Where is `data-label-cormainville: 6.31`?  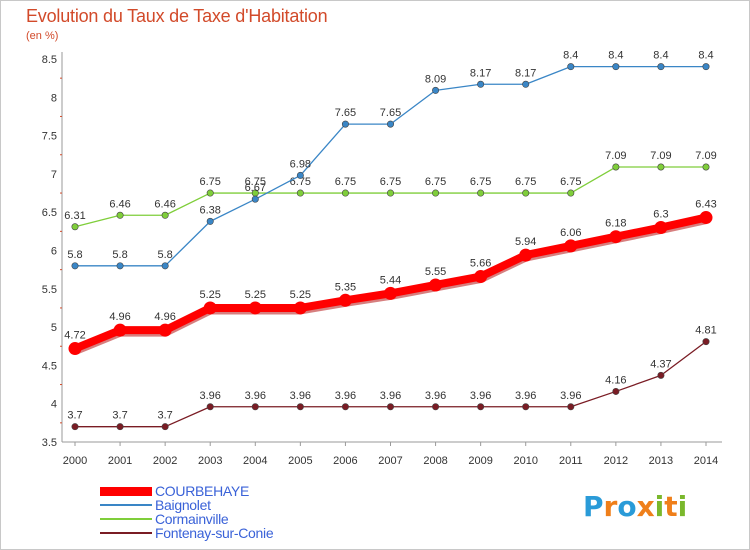 data-label-cormainville: 6.31 is located at coordinates (74, 216).